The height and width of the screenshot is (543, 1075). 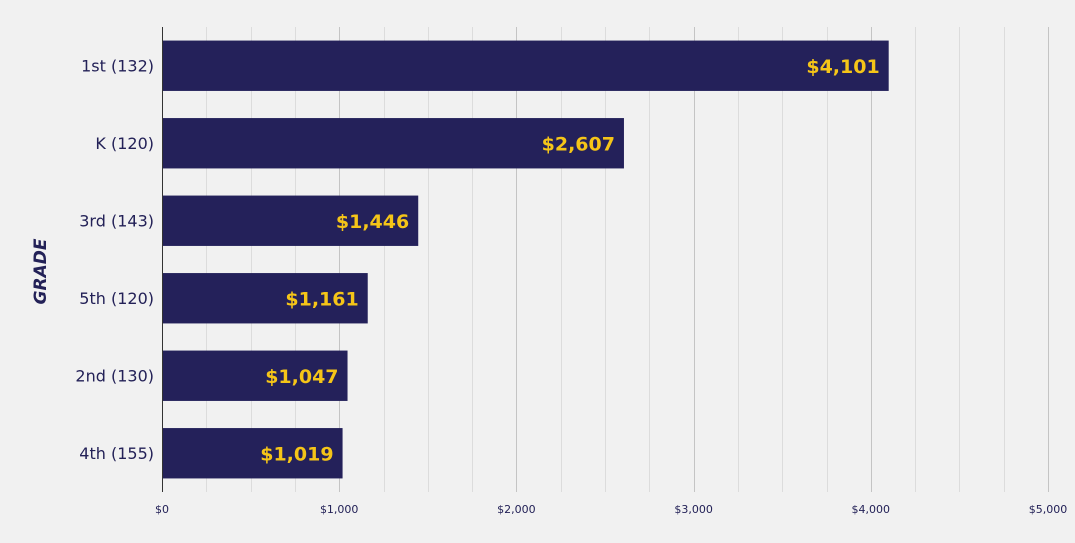 I want to click on x-tick-label: $3,000, so click(x=693, y=509).